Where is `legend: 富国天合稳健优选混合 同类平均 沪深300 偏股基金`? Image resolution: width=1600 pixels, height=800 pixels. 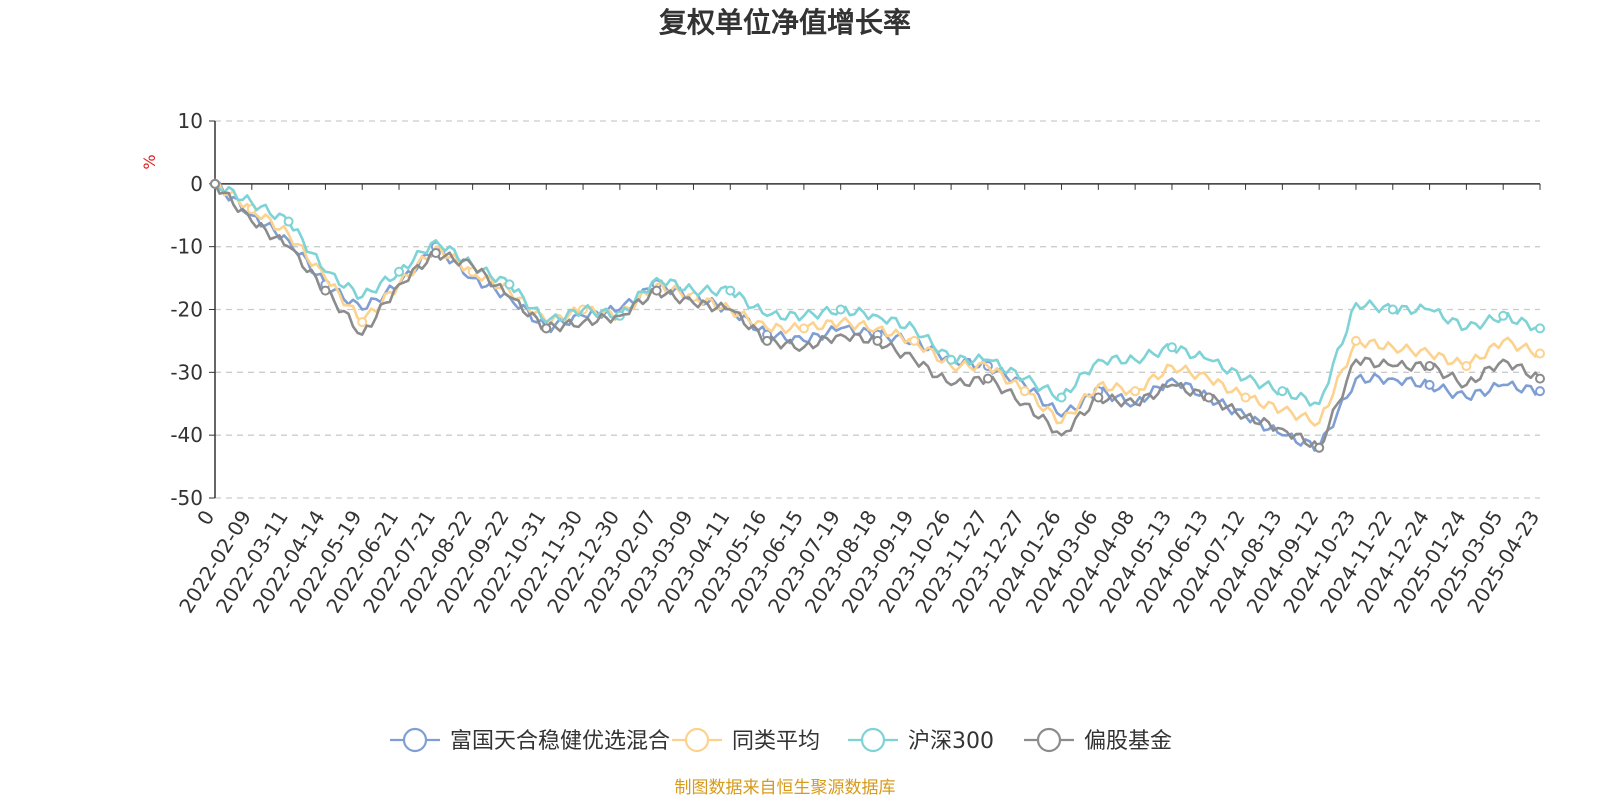
legend: 富国天合稳健优选混合 同类平均 沪深300 偏股基金 is located at coordinates (781, 740).